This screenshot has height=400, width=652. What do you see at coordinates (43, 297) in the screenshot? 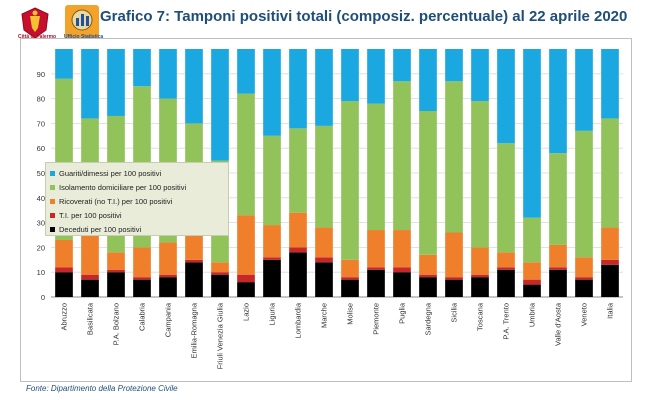
I see `y-tick-label-0: 0` at bounding box center [43, 297].